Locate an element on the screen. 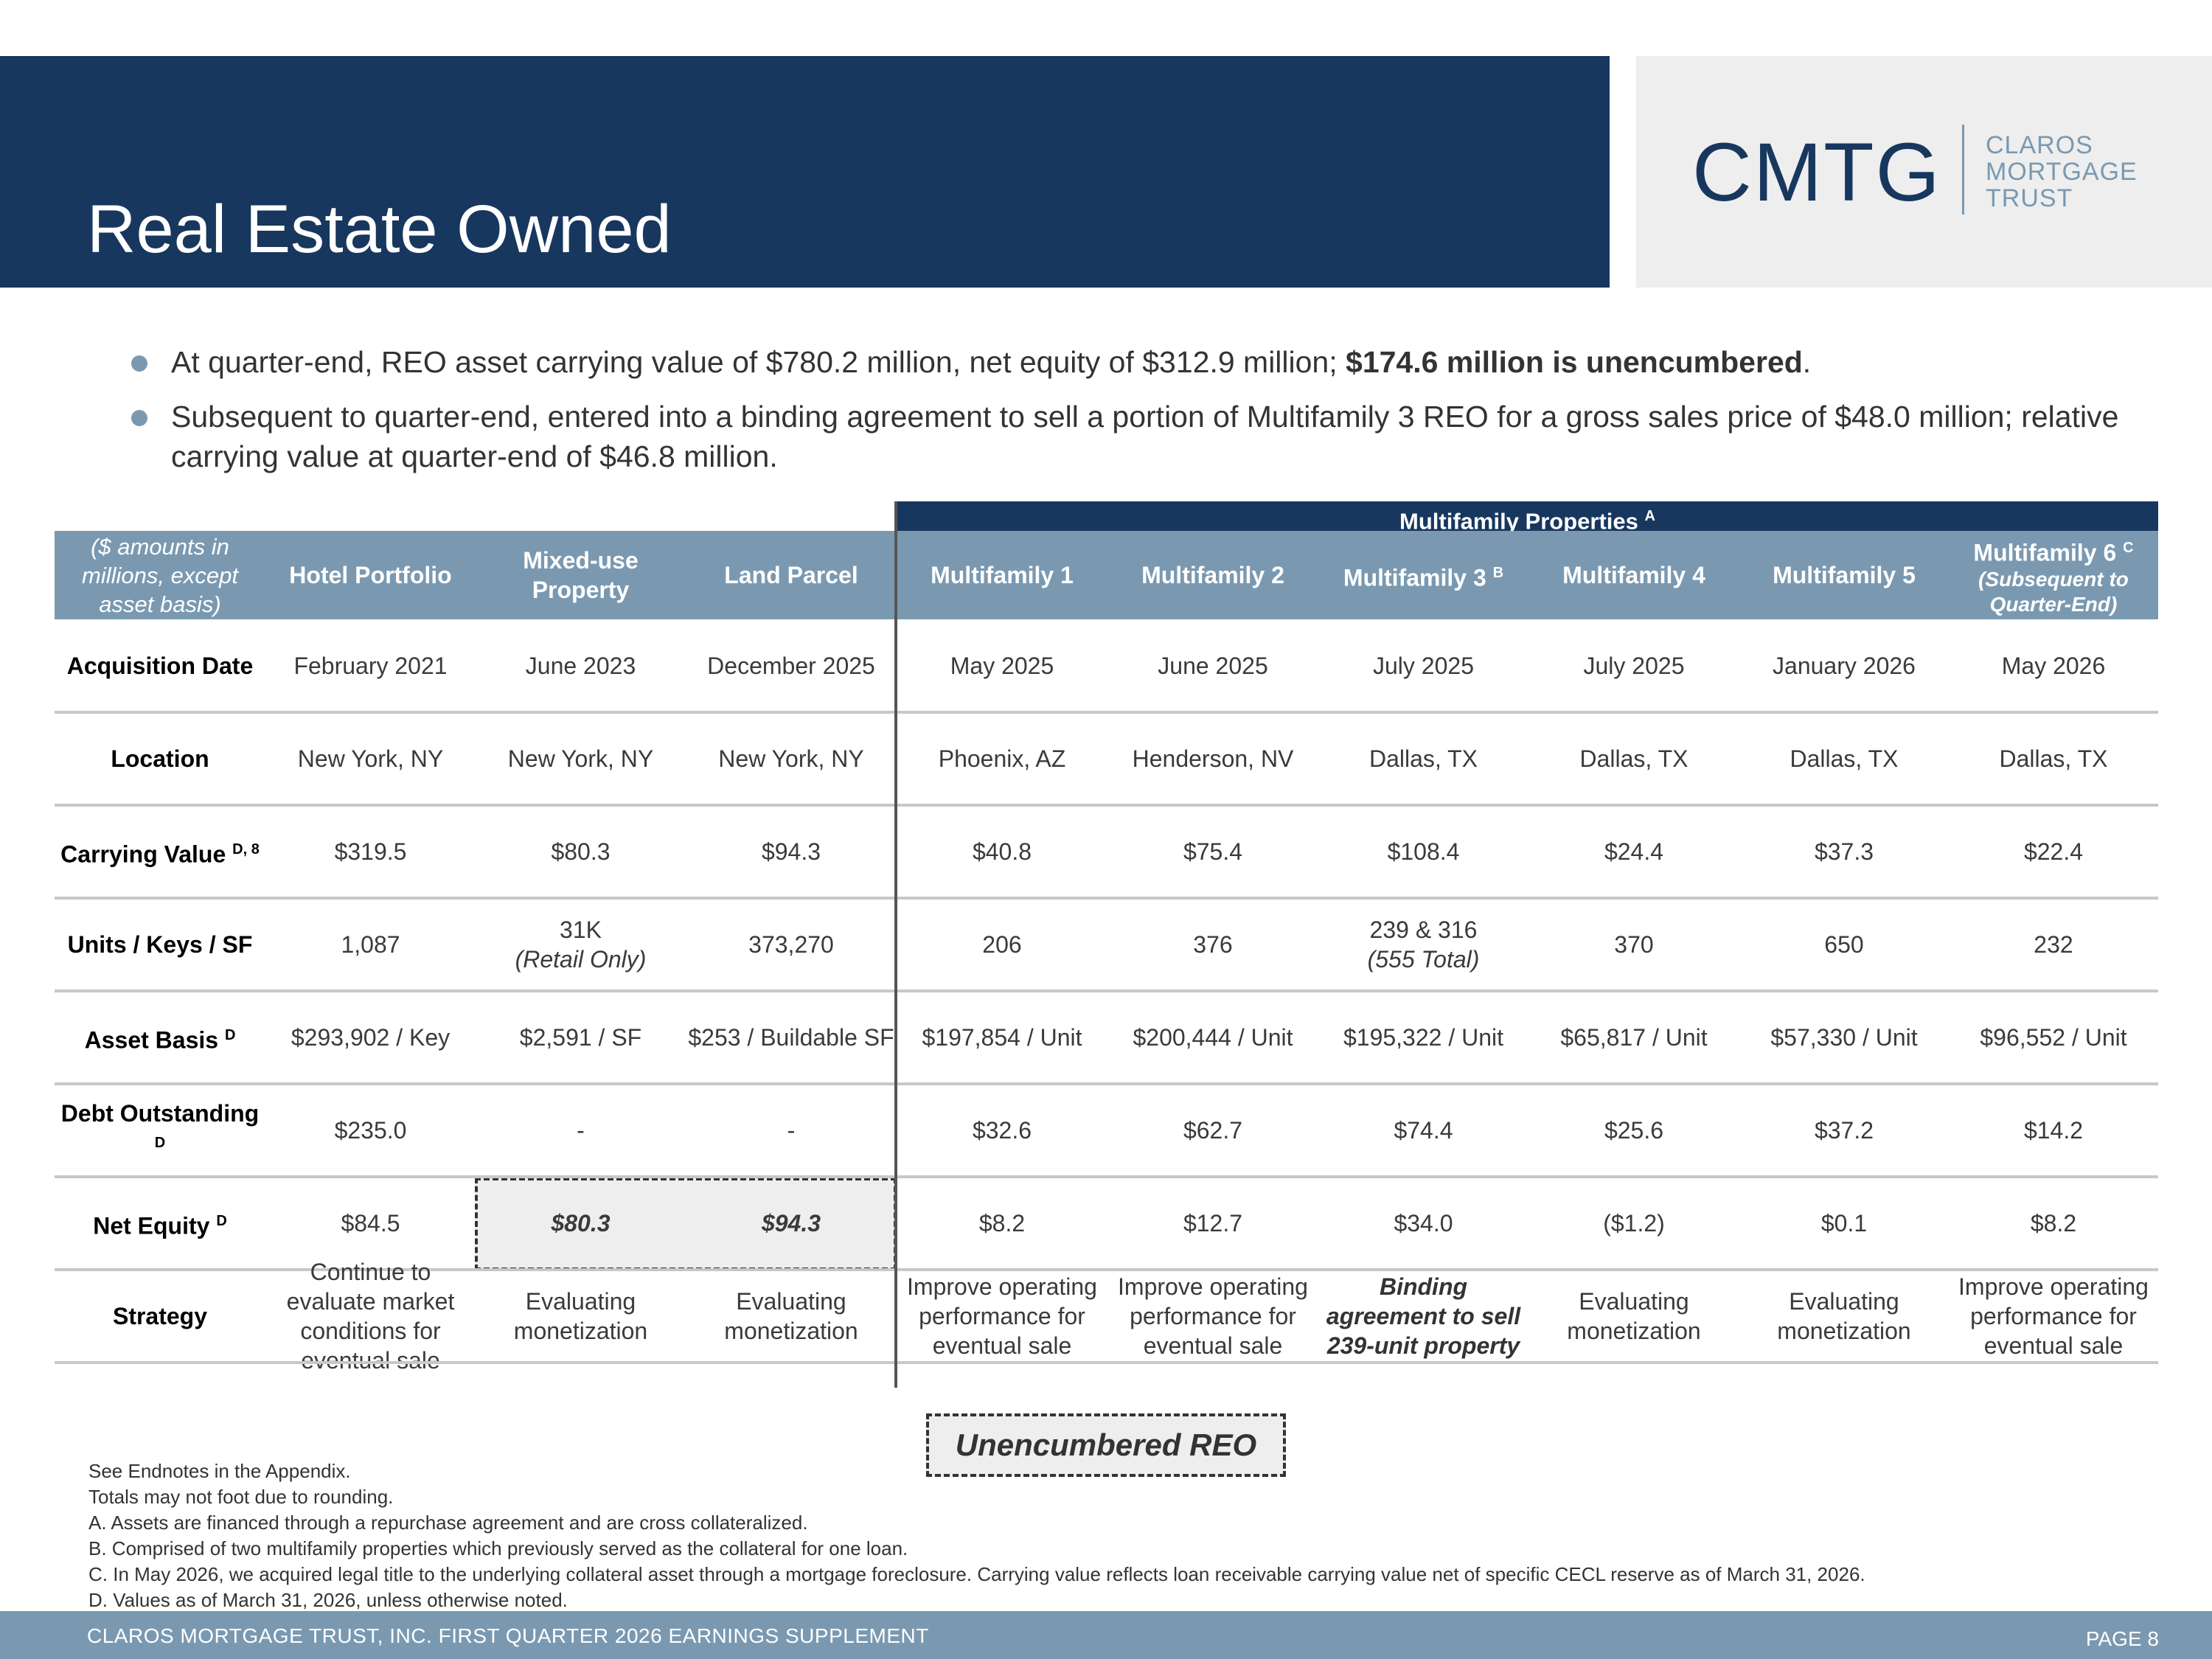 The height and width of the screenshot is (1659, 2212). table-cell-content: December 2025 is located at coordinates (791, 666).